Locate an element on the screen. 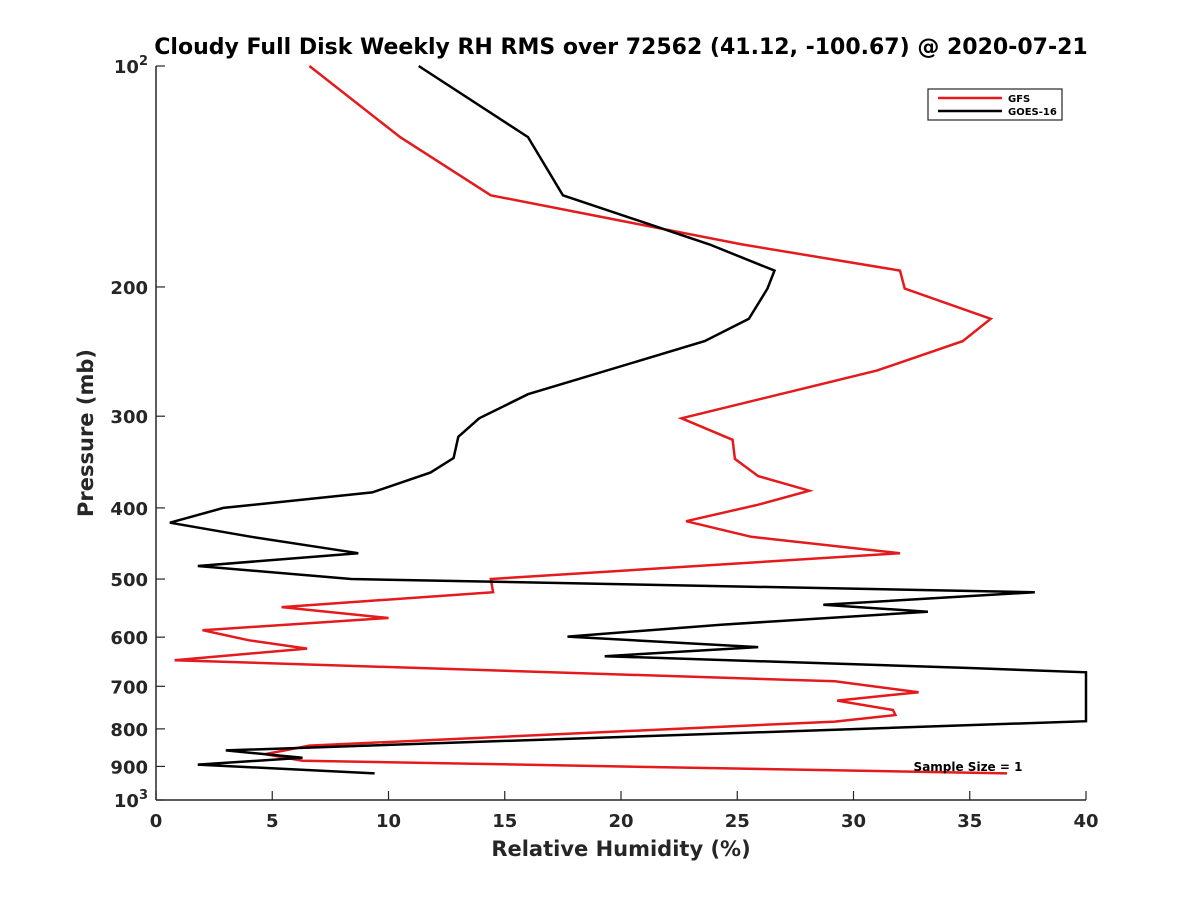  x-tick-label: 25 is located at coordinates (737, 821).